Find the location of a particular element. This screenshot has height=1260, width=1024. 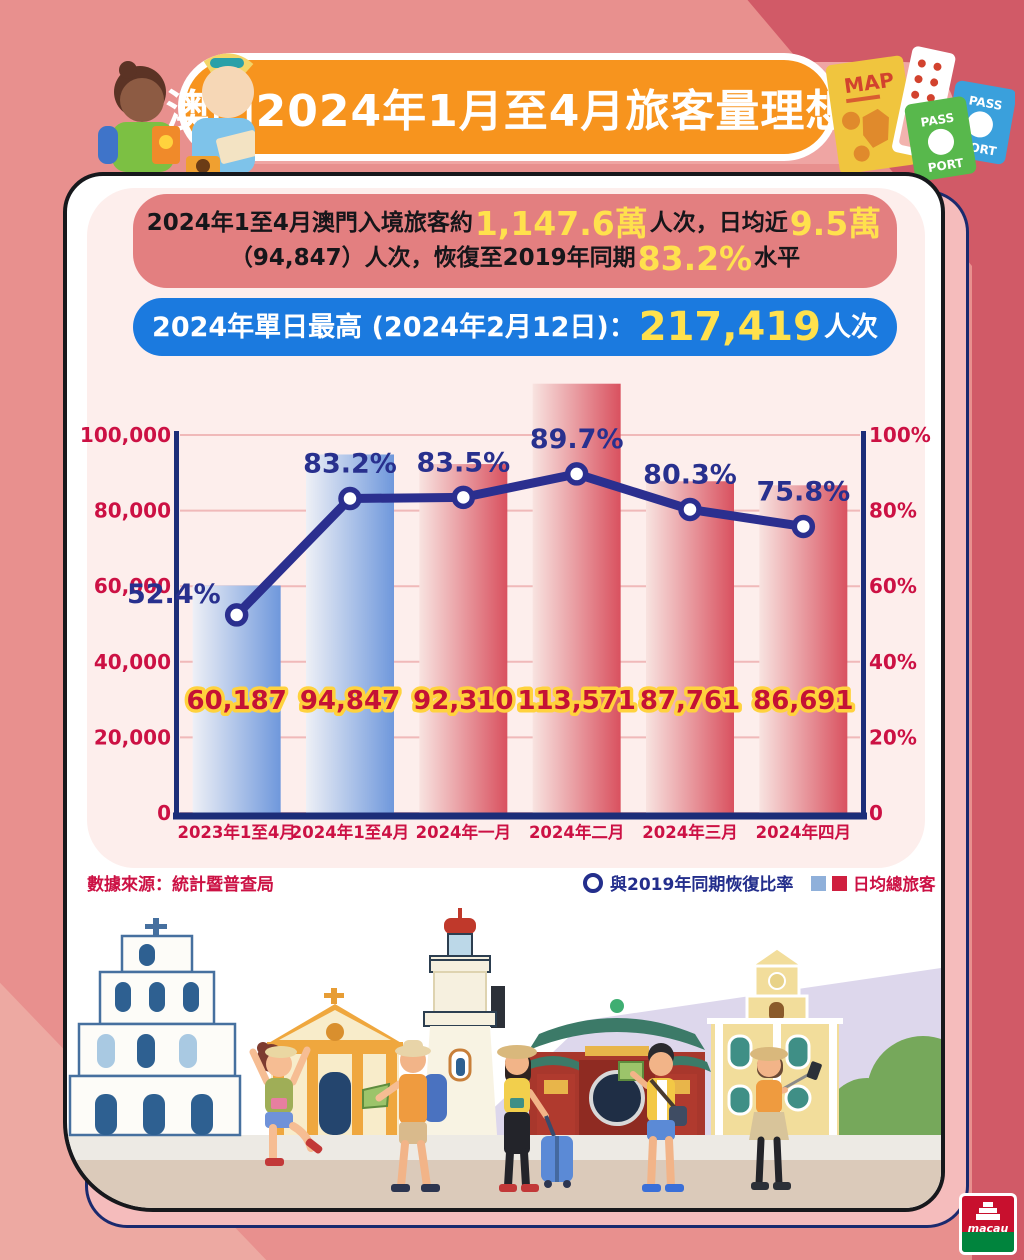

page-title: 澳門2024年1月至4月旅客量理想 is located at coordinates (508, 111).